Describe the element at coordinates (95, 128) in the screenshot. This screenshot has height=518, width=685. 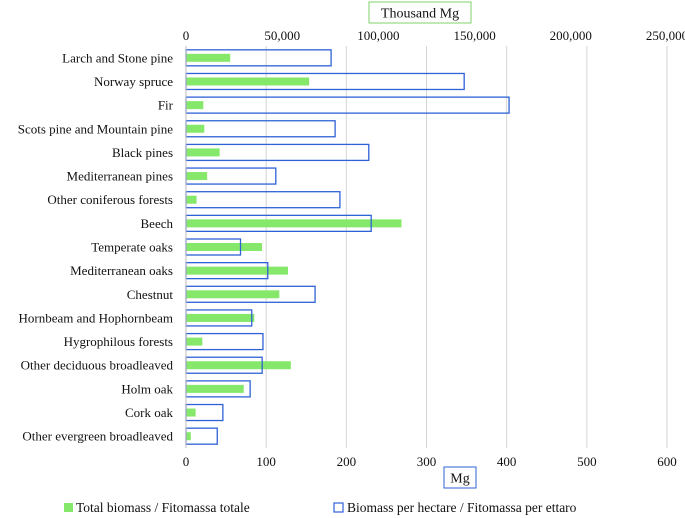
I see `category-label: Scots pine and Mountain pine` at that location.